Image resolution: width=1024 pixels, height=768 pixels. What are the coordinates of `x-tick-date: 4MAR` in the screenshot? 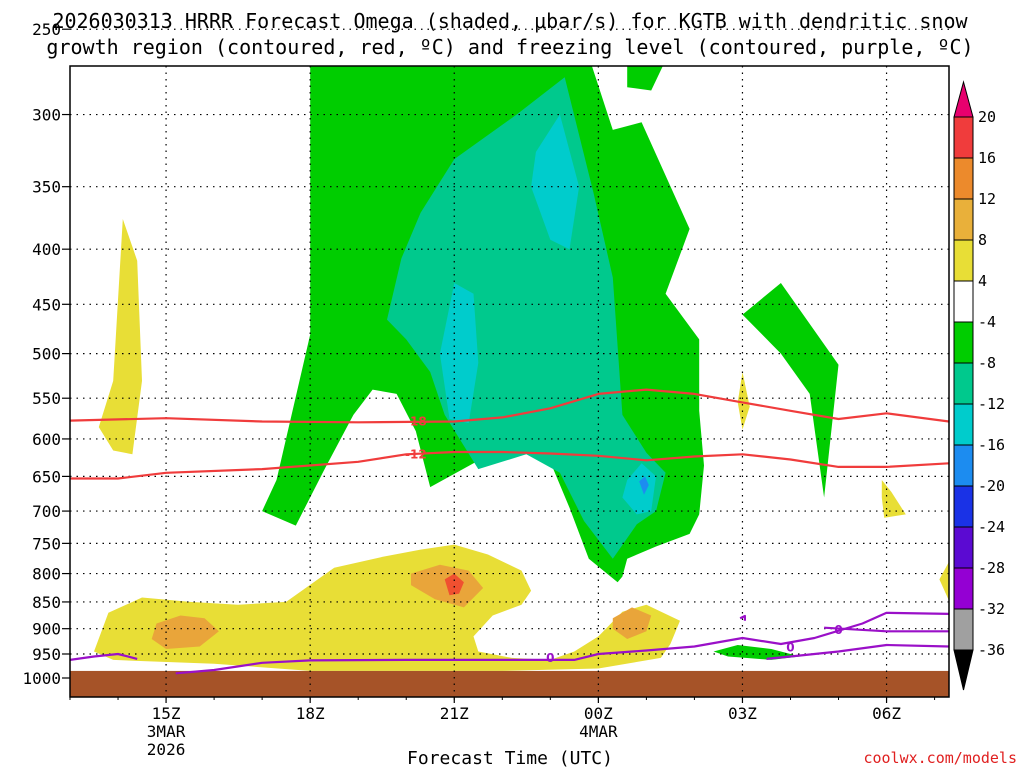 It's located at (598, 731).